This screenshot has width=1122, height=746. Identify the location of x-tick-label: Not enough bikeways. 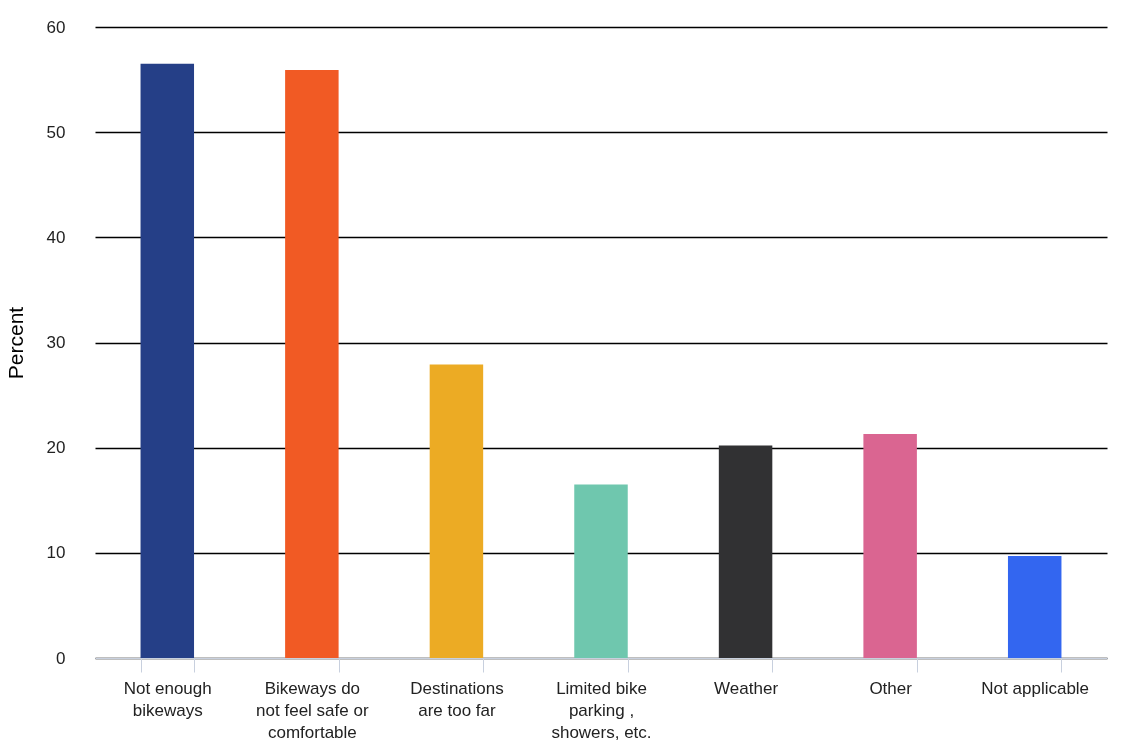
(167, 699).